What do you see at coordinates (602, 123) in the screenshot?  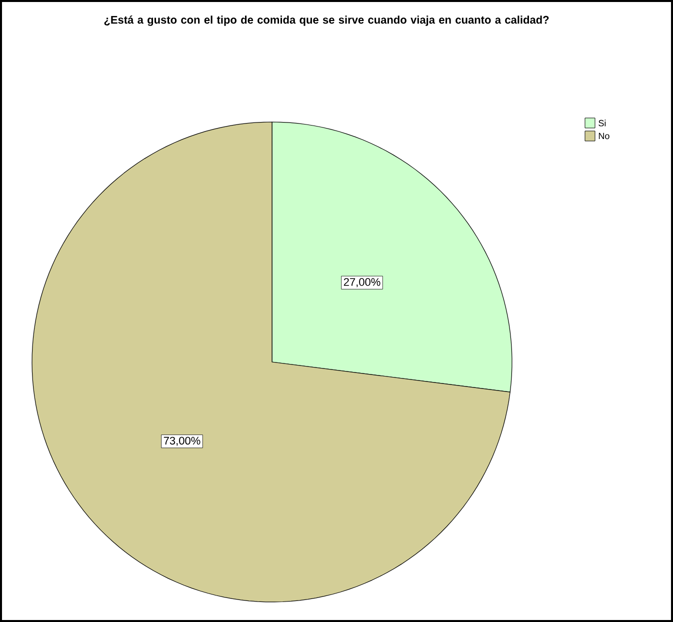 I see `legend-label: Si` at bounding box center [602, 123].